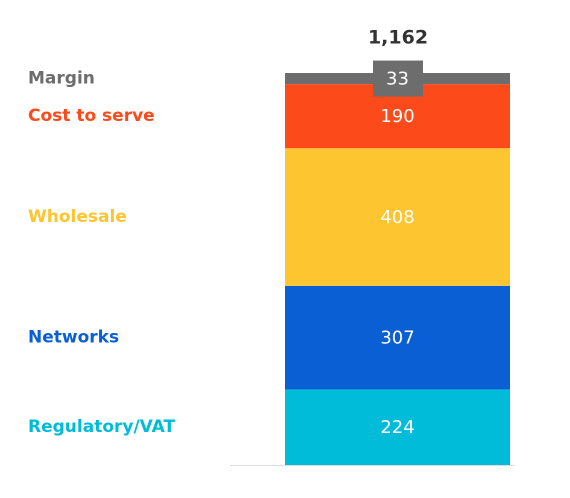 This screenshot has width=570, height=498. I want to click on series-label: Wholesale, so click(77, 217).